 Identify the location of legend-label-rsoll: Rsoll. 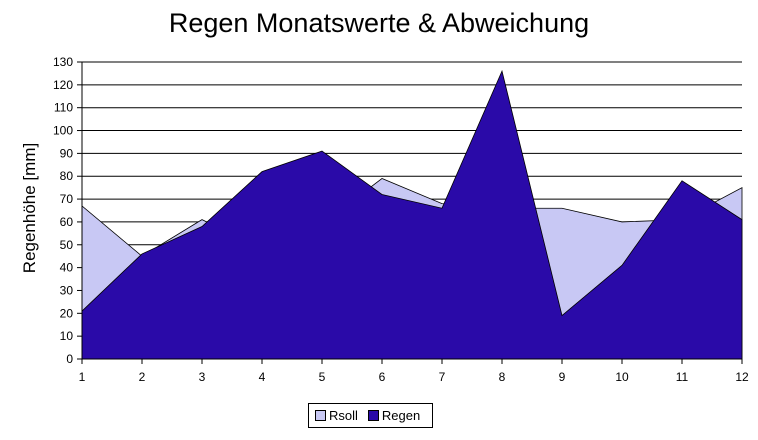
(343, 415).